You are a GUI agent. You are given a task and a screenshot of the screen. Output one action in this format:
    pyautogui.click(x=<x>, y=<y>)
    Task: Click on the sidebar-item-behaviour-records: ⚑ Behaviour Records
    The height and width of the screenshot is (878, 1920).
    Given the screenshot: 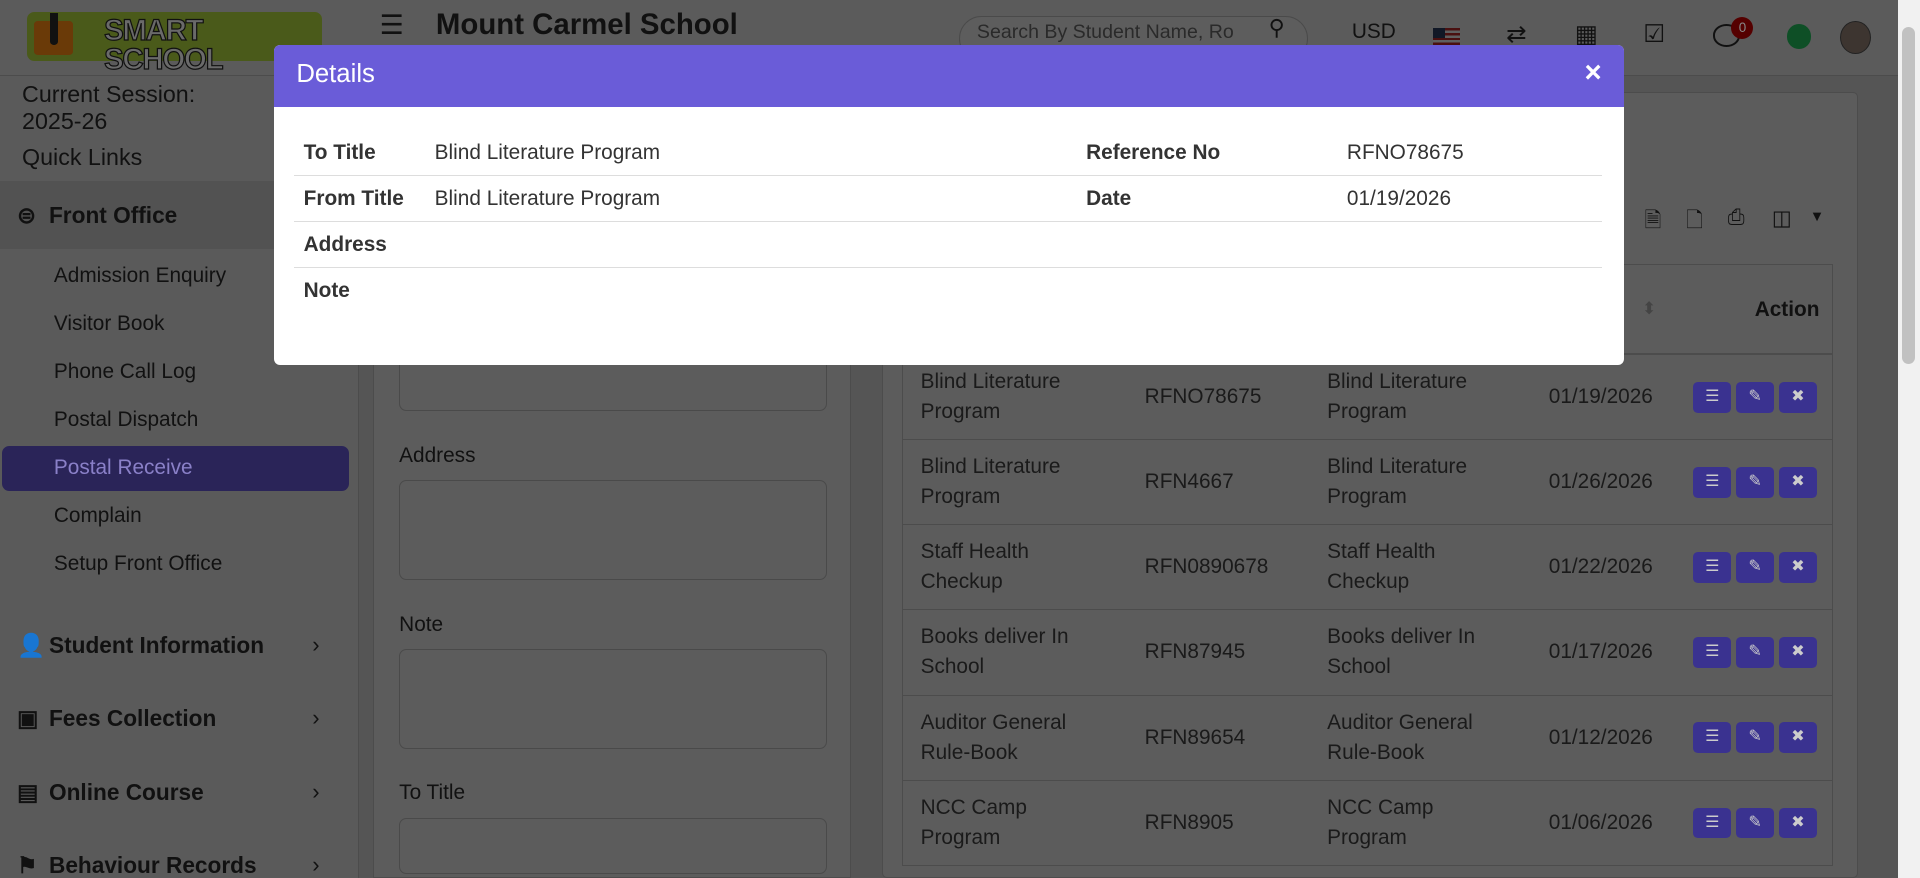 What is the action you would take?
    pyautogui.click(x=136, y=865)
    